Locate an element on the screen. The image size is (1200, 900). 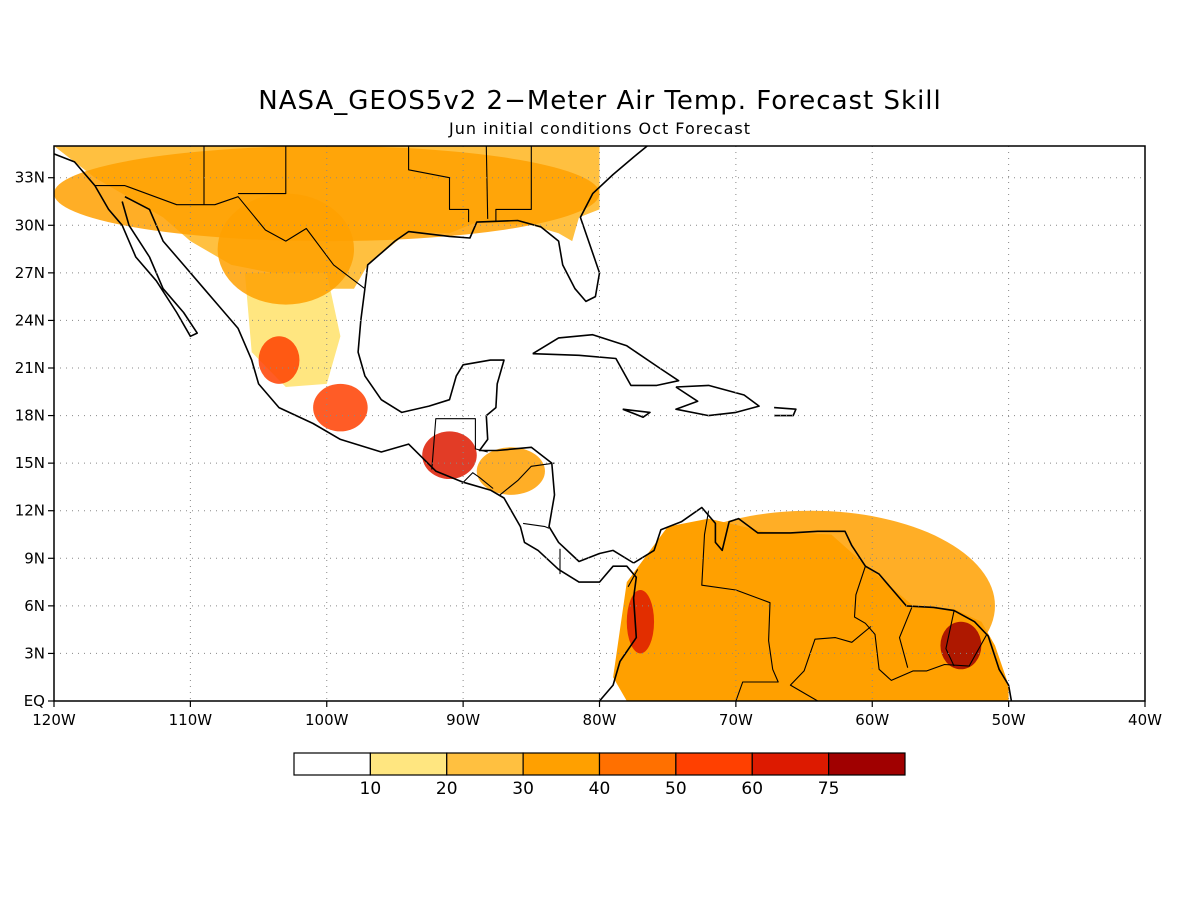
lat-tick-label: 18N is located at coordinates (30, 416).